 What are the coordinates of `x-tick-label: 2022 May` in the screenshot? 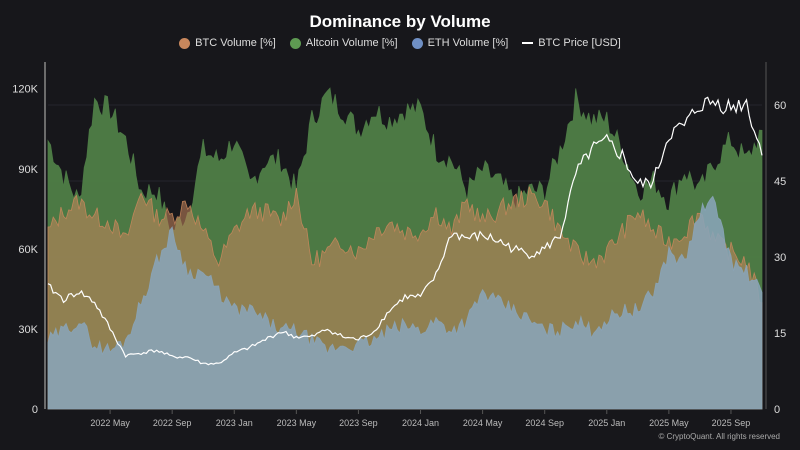 It's located at (110, 423).